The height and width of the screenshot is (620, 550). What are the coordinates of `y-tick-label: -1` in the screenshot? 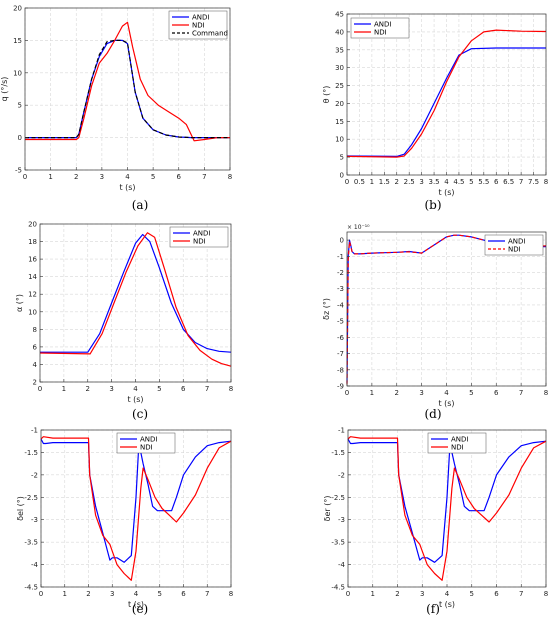 It's located at (340, 257).